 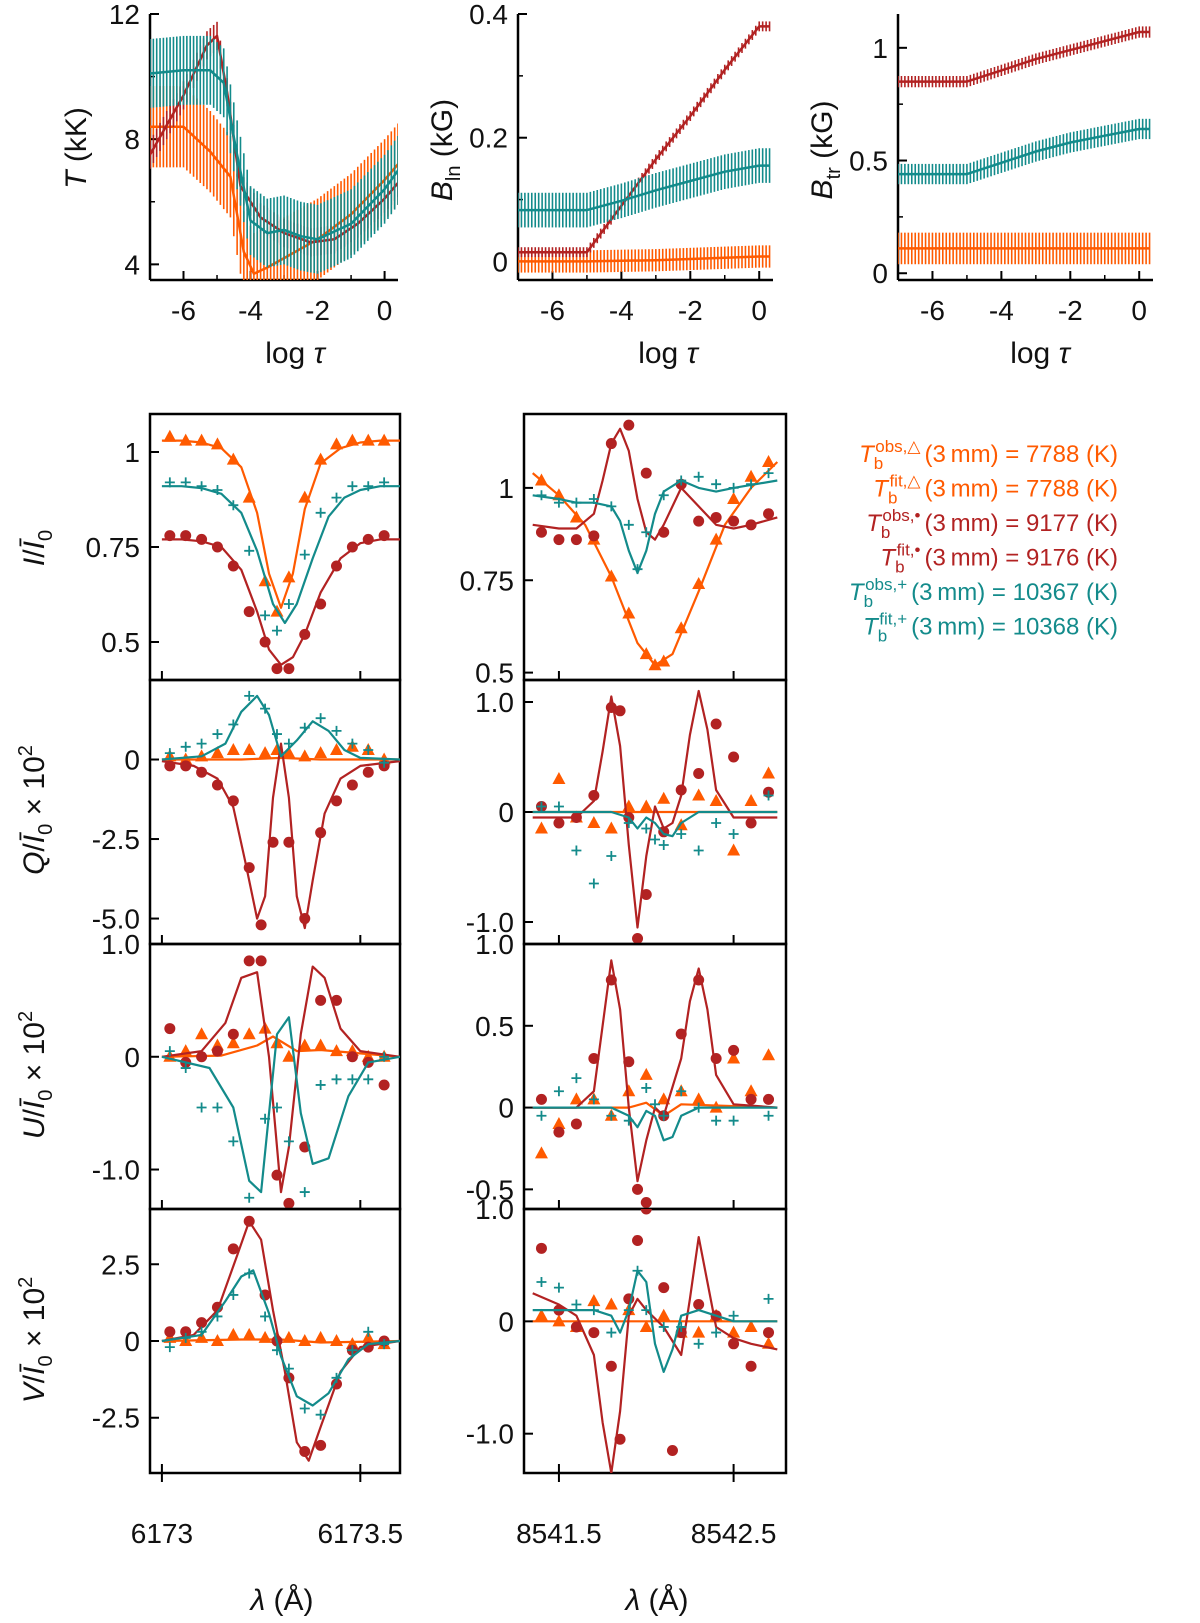 I want to click on y-tick-label: 0.5, so click(x=868, y=161).